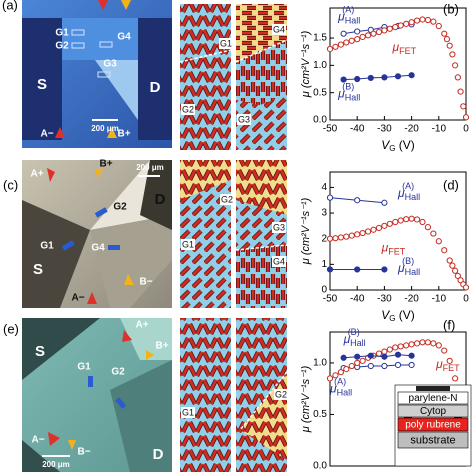 The height and width of the screenshot is (474, 474). I want to click on x-axis-label: VG (V), so click(398, 145).